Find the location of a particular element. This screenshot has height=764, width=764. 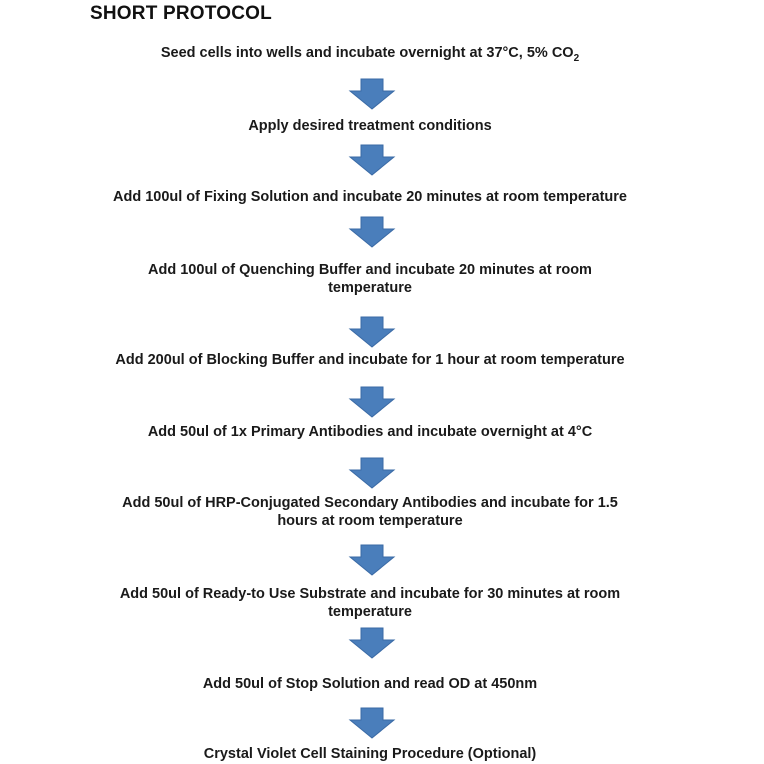

co2-subscript: 2 is located at coordinates (576, 58).